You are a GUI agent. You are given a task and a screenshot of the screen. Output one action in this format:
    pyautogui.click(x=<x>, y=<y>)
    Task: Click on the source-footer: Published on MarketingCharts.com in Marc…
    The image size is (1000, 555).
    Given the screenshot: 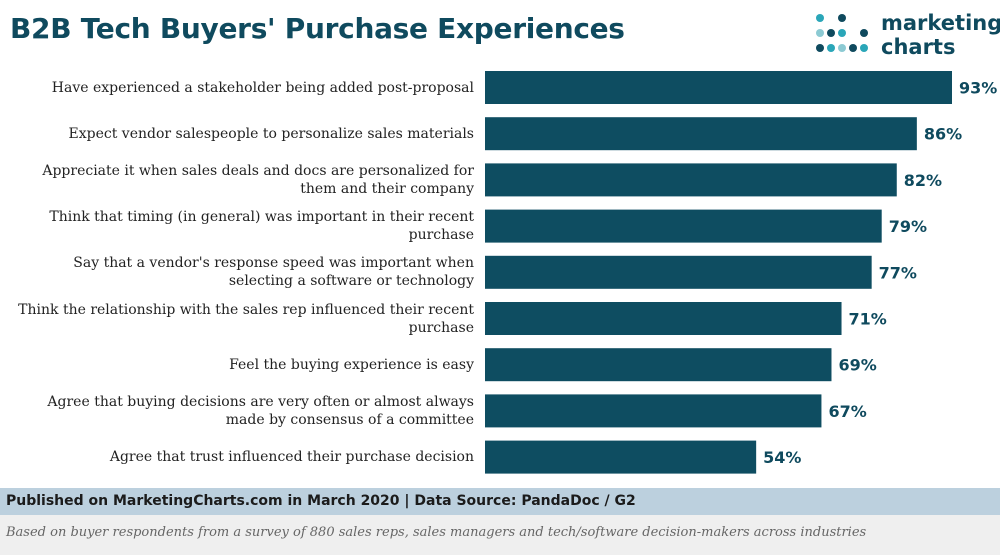 What is the action you would take?
    pyautogui.click(x=500, y=501)
    